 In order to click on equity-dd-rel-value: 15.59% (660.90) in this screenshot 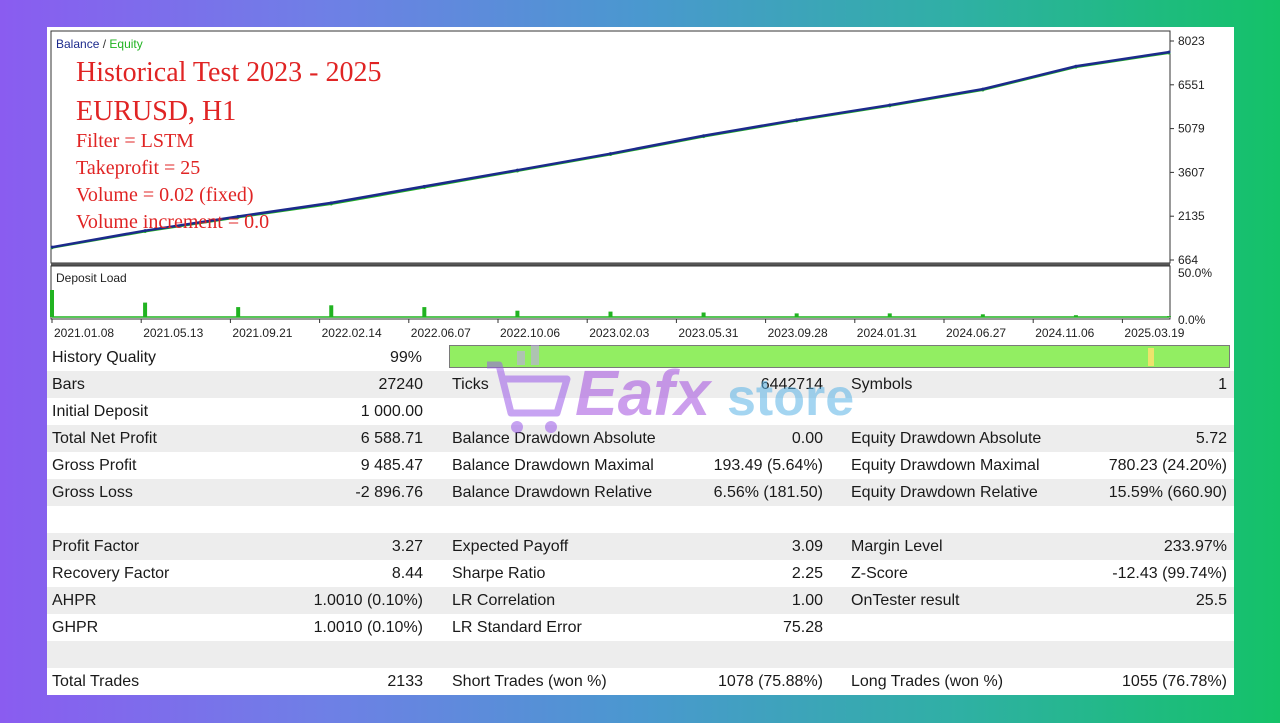, I will do `click(1167, 492)`.